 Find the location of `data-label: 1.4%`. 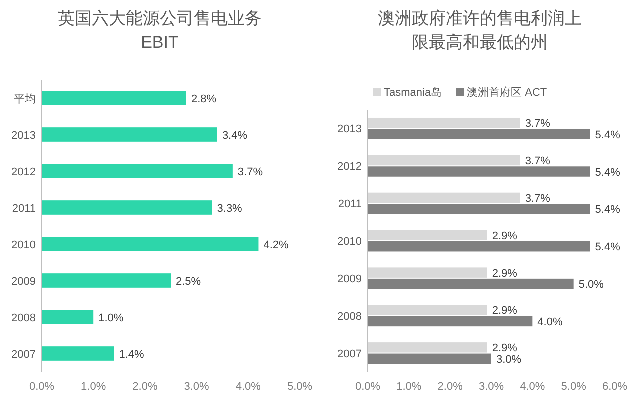

data-label: 1.4% is located at coordinates (132, 354).